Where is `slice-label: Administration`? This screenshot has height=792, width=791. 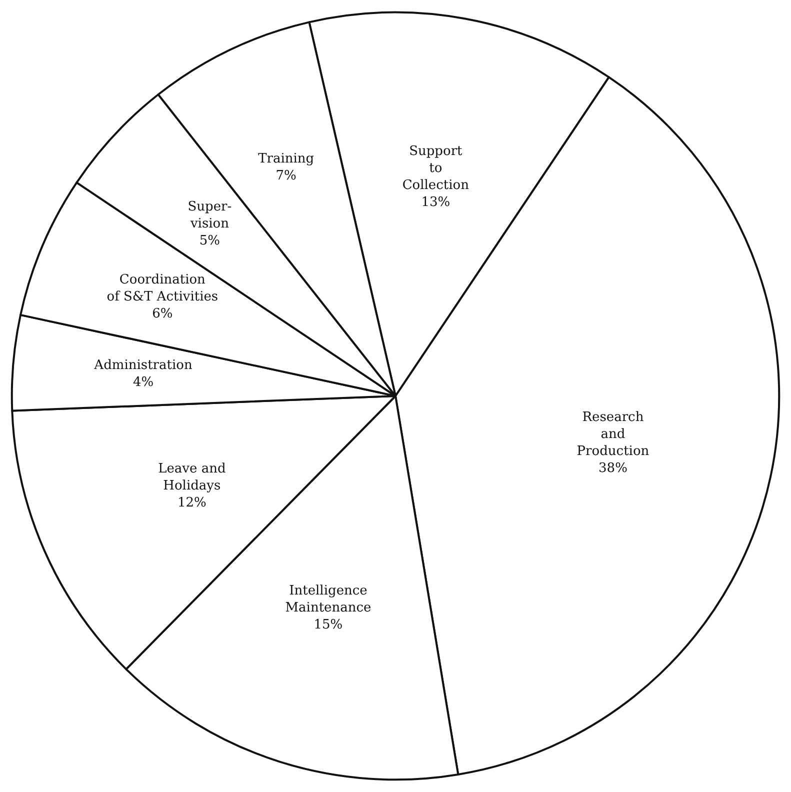 slice-label: Administration is located at coordinates (143, 365).